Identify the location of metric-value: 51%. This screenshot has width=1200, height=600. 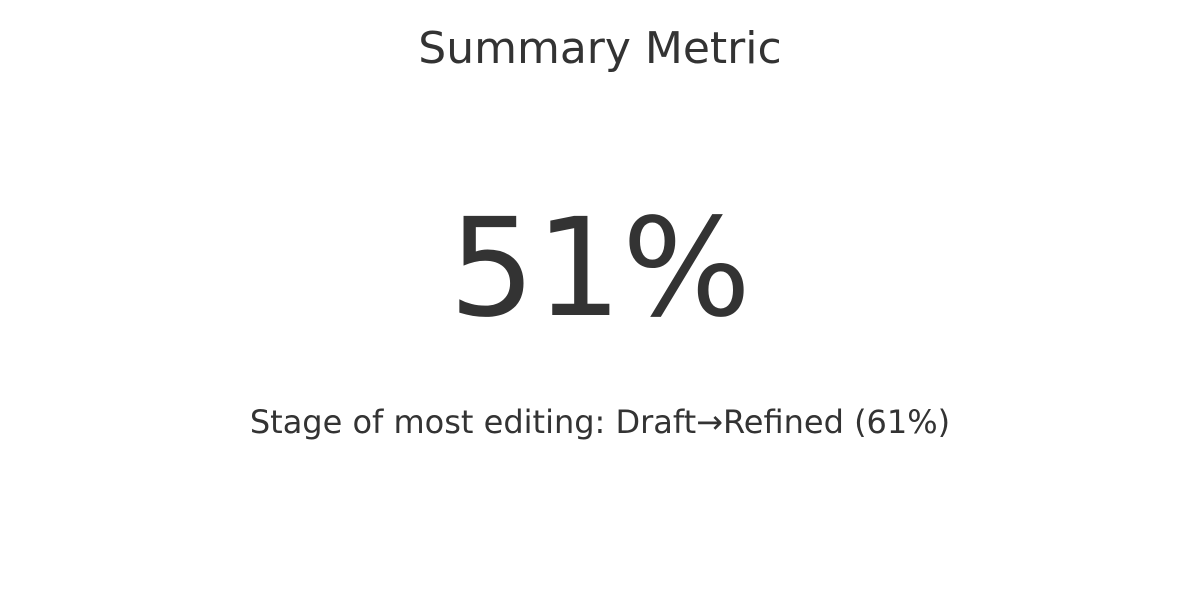
(600, 269).